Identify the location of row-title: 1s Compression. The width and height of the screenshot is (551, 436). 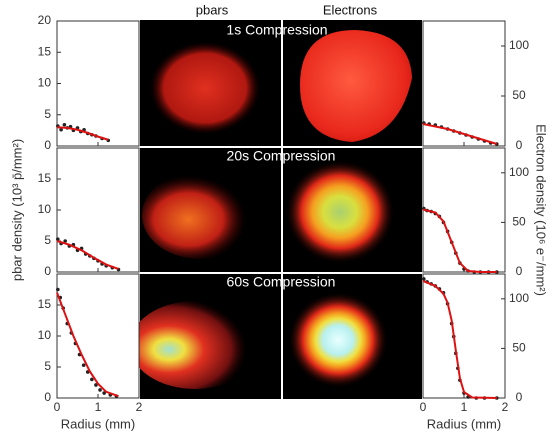
(276, 30).